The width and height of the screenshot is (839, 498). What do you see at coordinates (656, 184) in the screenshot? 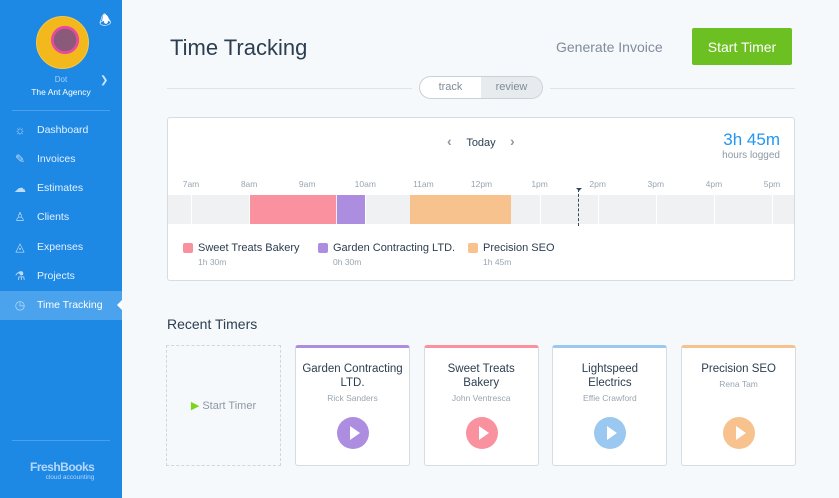
I see `tick-label: 3pm` at bounding box center [656, 184].